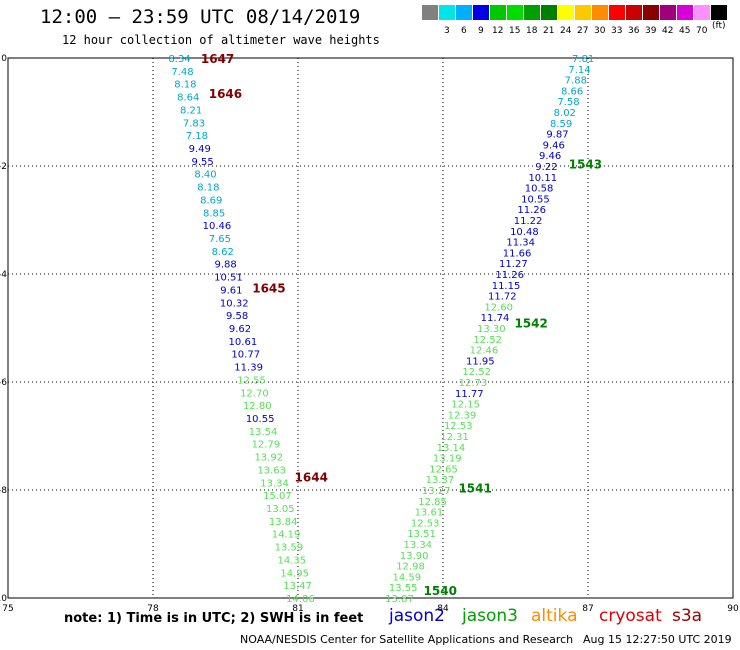 Image resolution: width=740 pixels, height=650 pixels. What do you see at coordinates (513, 264) in the screenshot?
I see `wave-height-reading: 11.27` at bounding box center [513, 264].